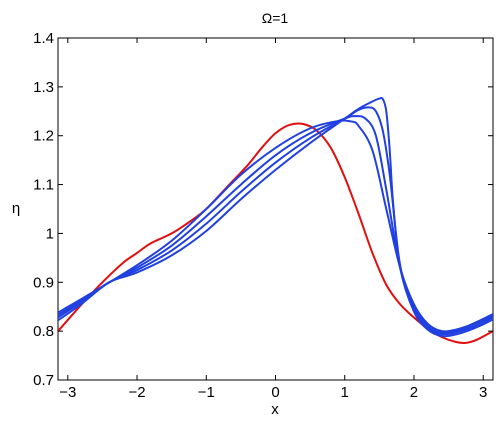 This screenshot has height=424, width=498. Describe the element at coordinates (43, 185) in the screenshot. I see `y-tick-label: 1.1` at that location.